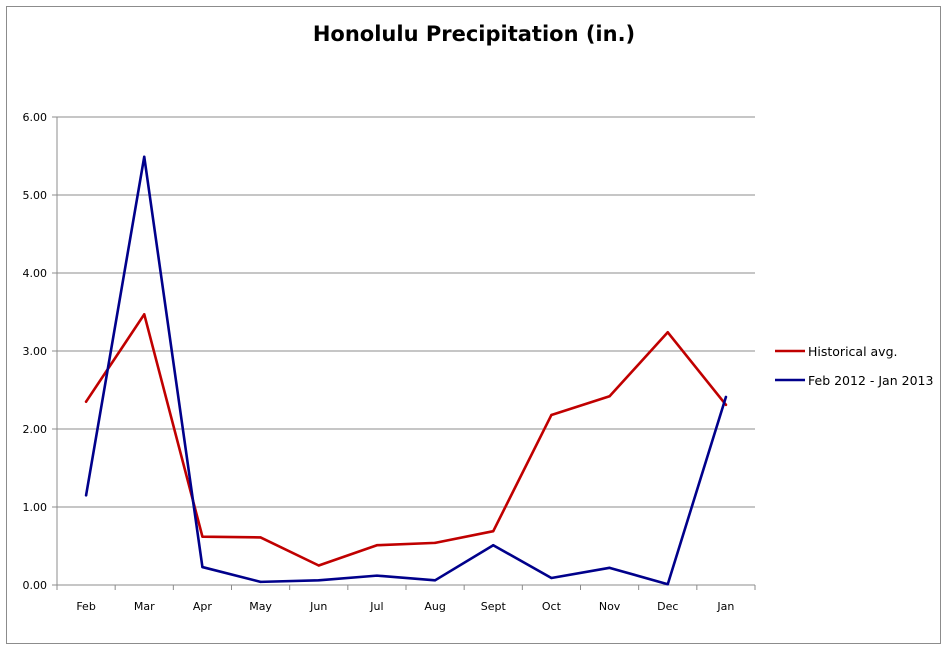 The image size is (948, 651). What do you see at coordinates (35, 117) in the screenshot?
I see `y-tick-label: 6.00` at bounding box center [35, 117].